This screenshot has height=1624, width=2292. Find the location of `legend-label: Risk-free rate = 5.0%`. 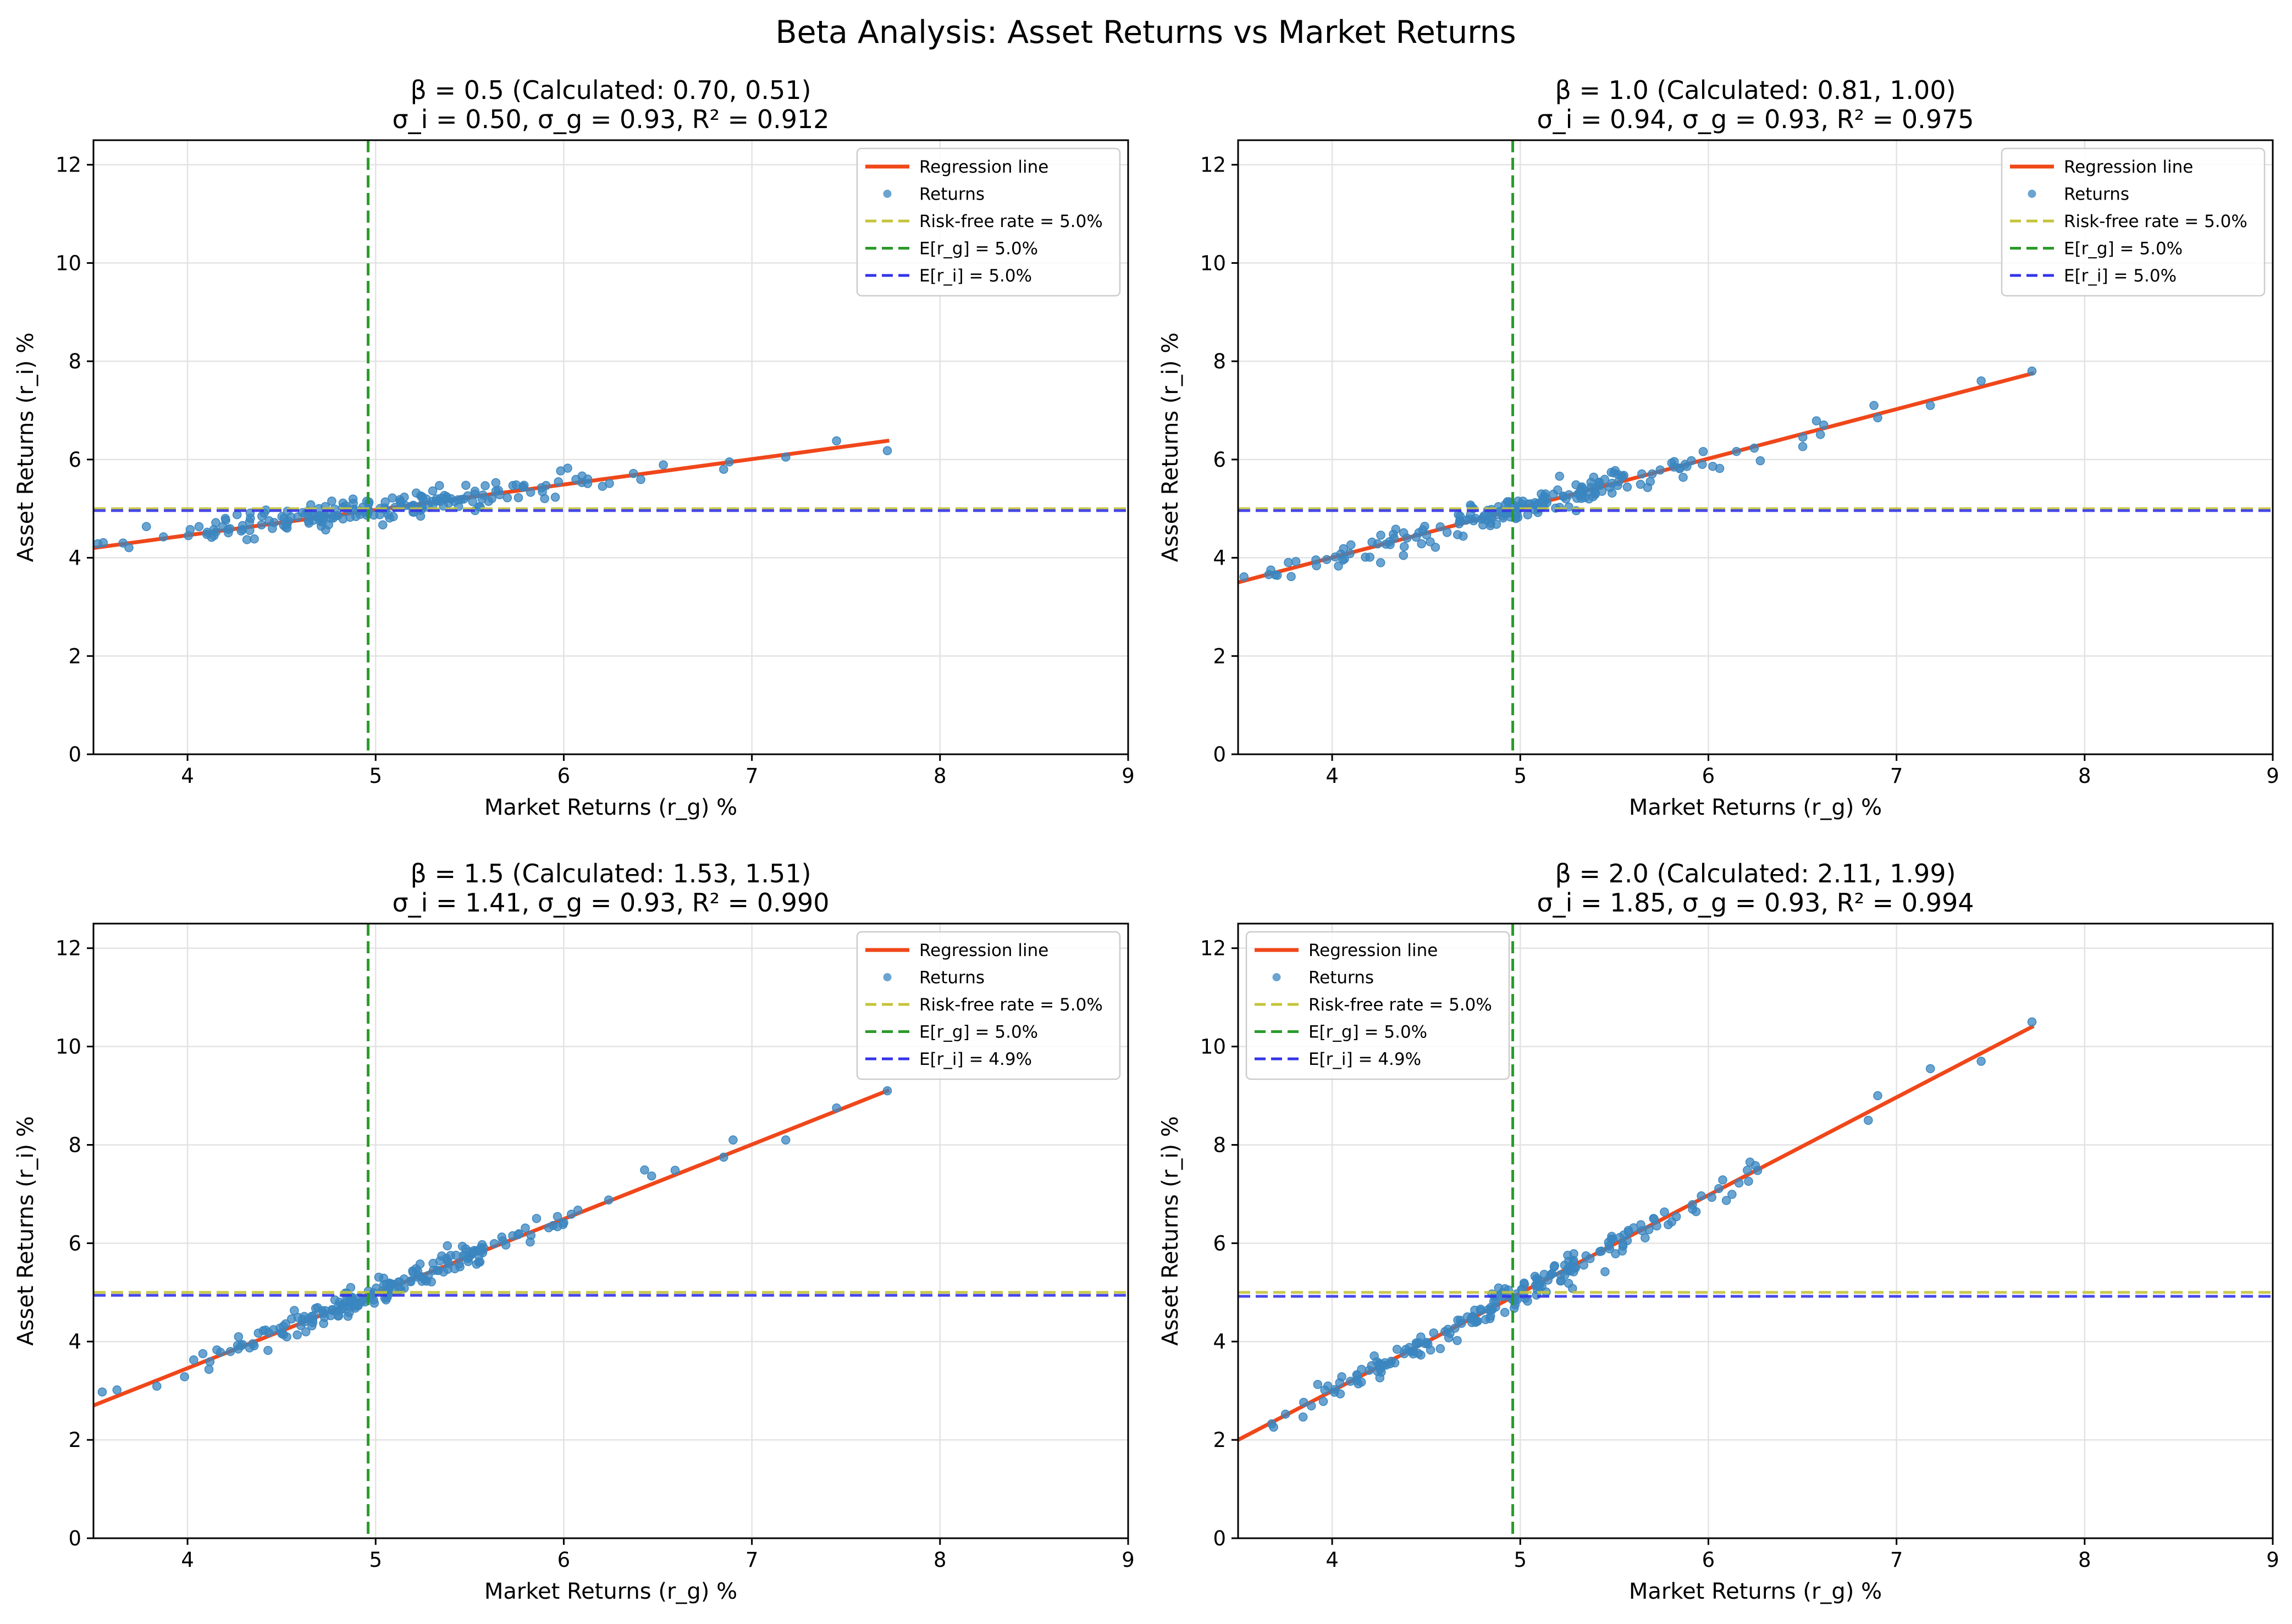

legend-label: Risk-free rate = 5.0% is located at coordinates (1400, 1005).